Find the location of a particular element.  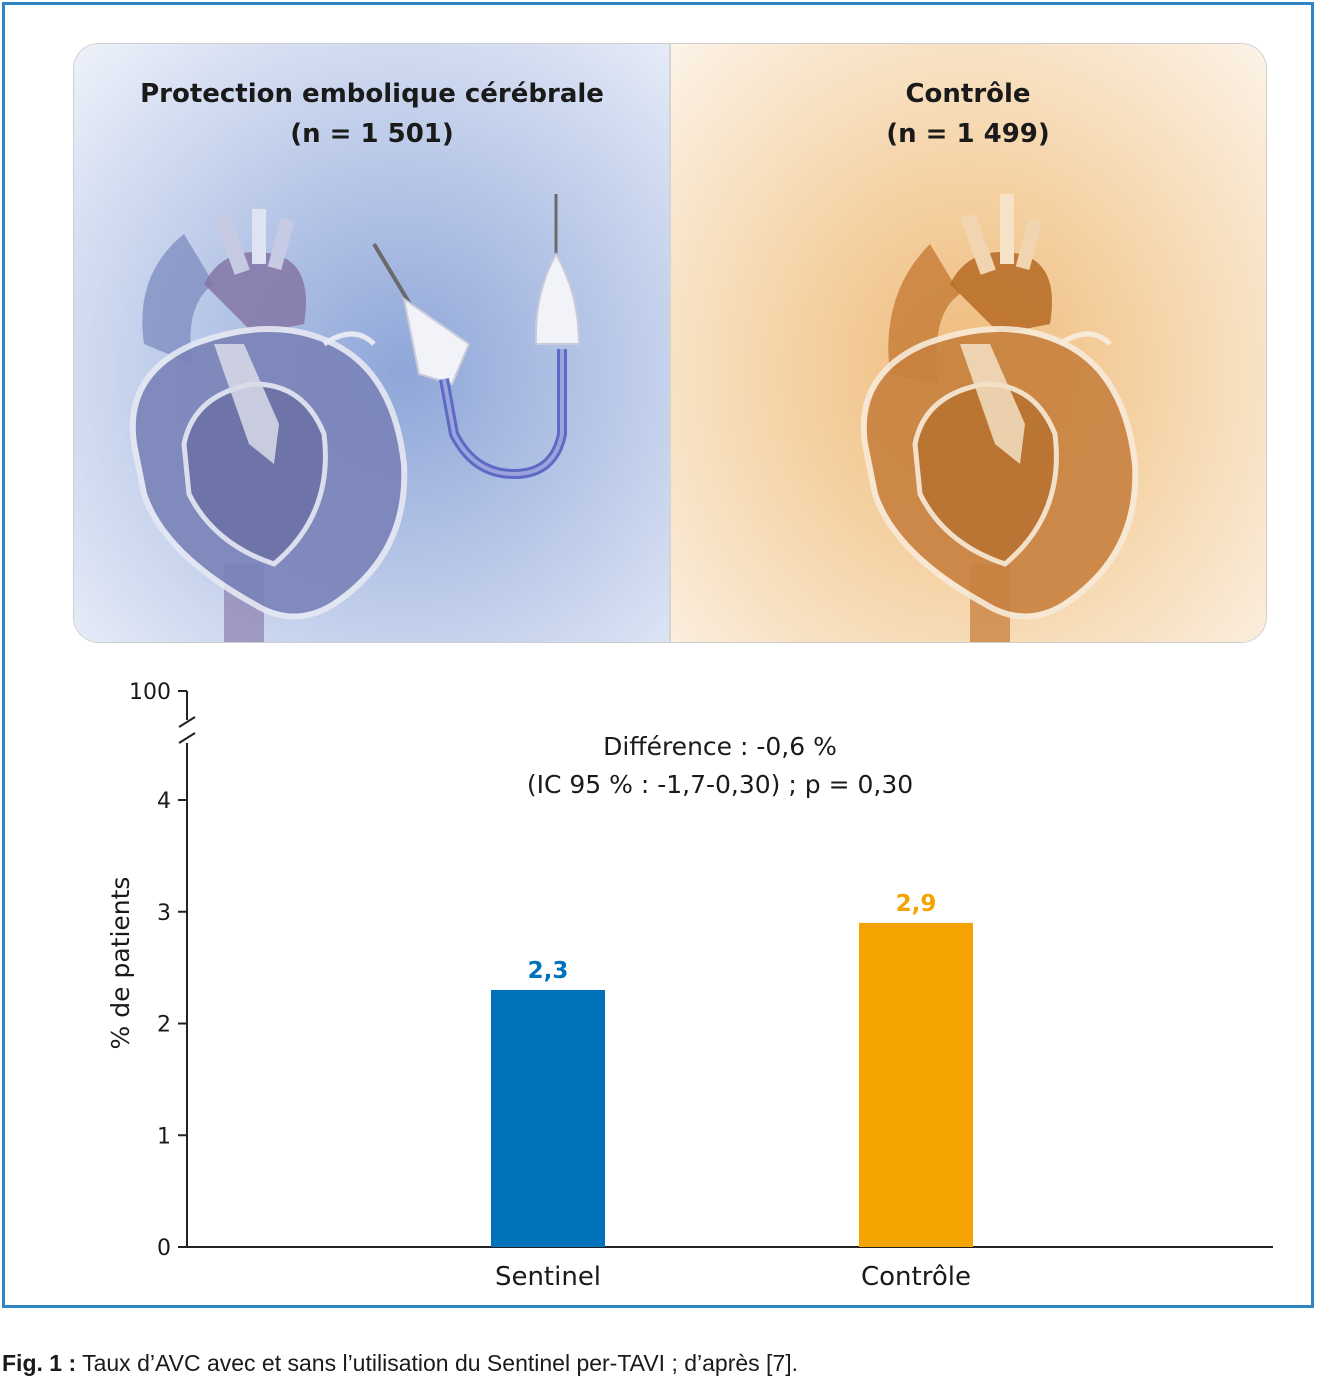

control-n-text: (n = 1 499) is located at coordinates (968, 134).